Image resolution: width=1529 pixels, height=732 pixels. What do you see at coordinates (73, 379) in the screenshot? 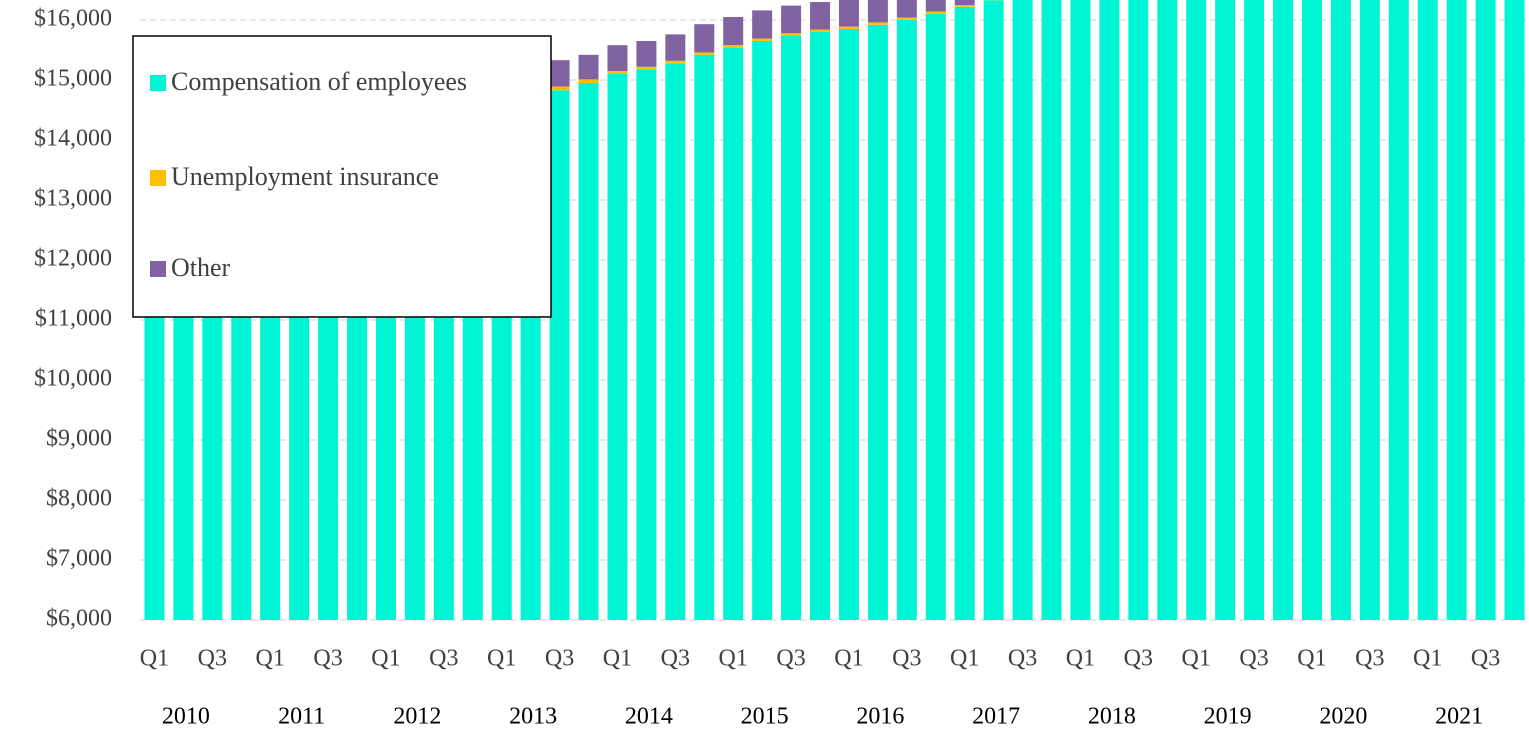
I see `y-tick-label: $10,000` at bounding box center [73, 379].